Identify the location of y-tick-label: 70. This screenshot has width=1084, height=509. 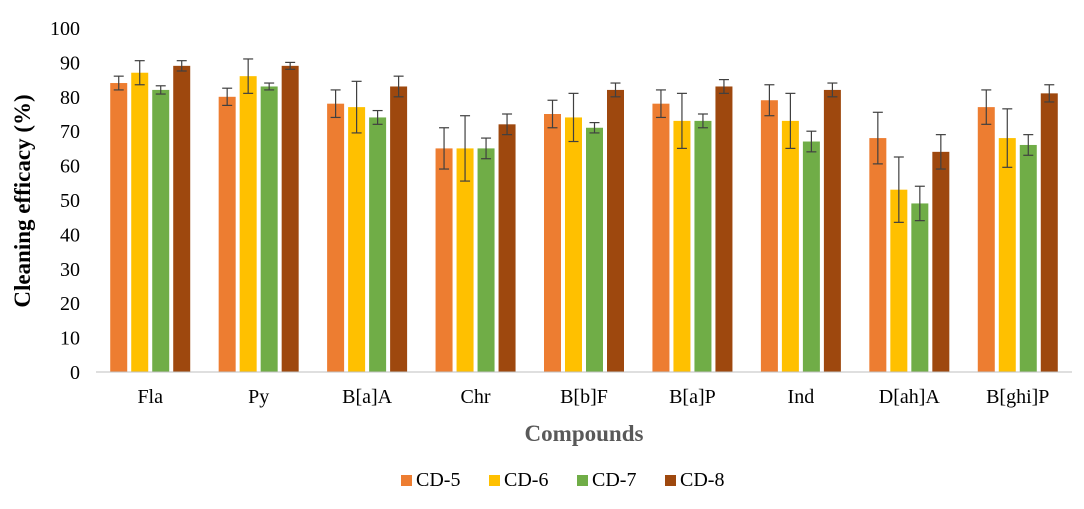
(70, 132).